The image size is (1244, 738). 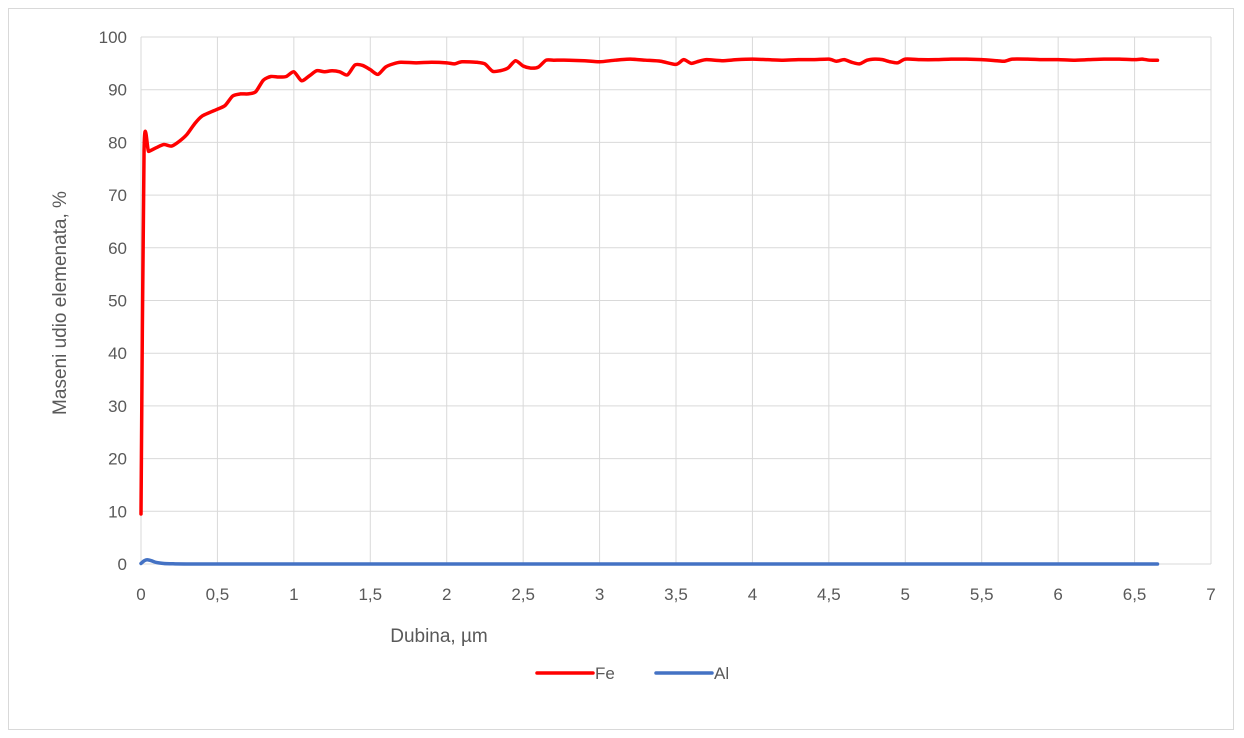 I want to click on y-tick-label: 10, so click(x=117, y=511).